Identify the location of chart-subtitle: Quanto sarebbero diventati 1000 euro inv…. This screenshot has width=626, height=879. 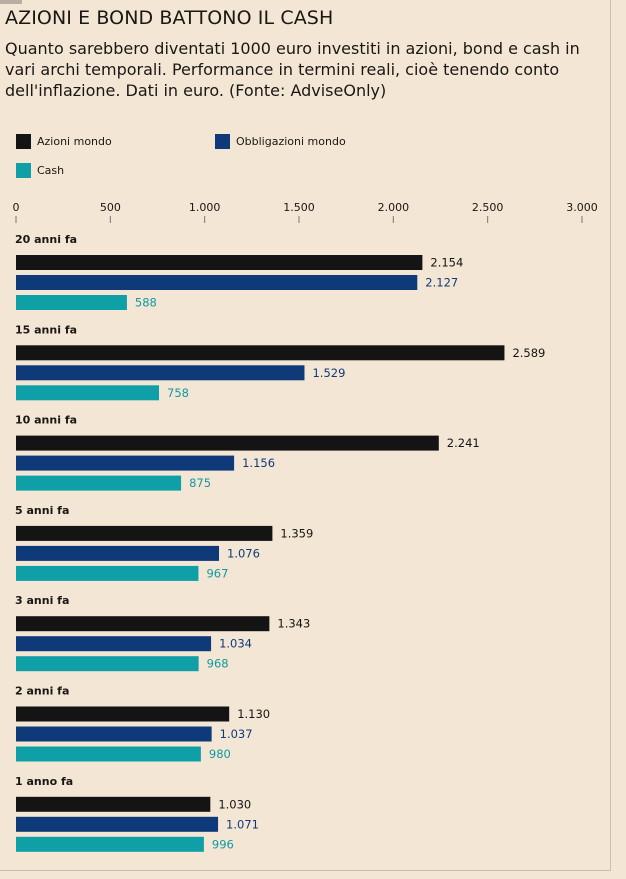
(292, 69).